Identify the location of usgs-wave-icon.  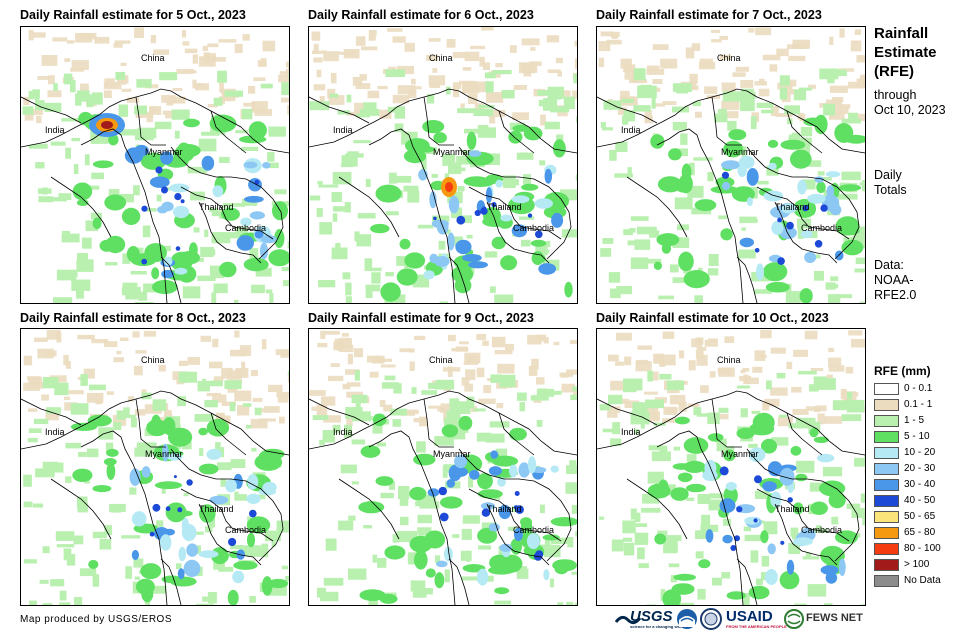
(628, 620).